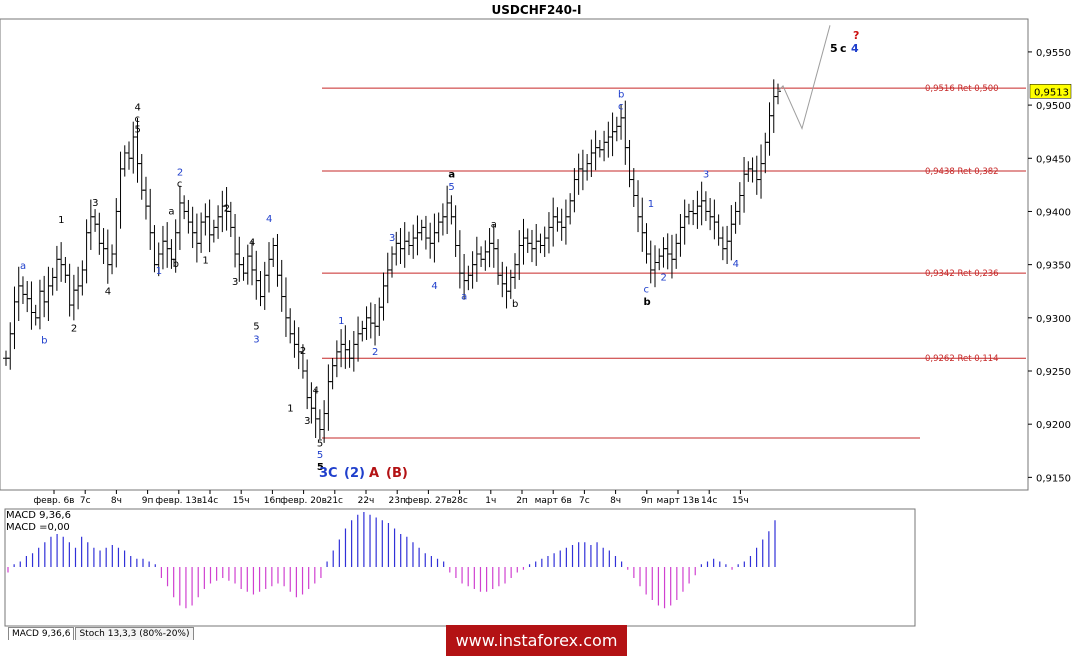  I want to click on time-tick-label: февр. 20в, so click(303, 501).